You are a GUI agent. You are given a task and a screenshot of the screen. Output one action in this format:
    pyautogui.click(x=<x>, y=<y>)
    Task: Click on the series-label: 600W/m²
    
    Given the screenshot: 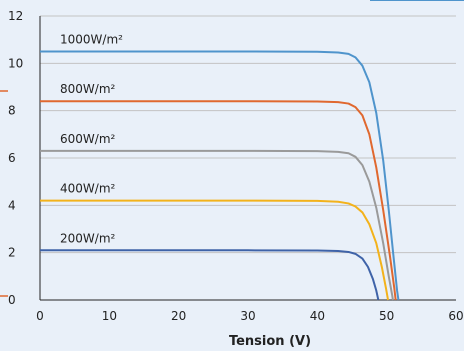 What is the action you would take?
    pyautogui.click(x=88, y=139)
    